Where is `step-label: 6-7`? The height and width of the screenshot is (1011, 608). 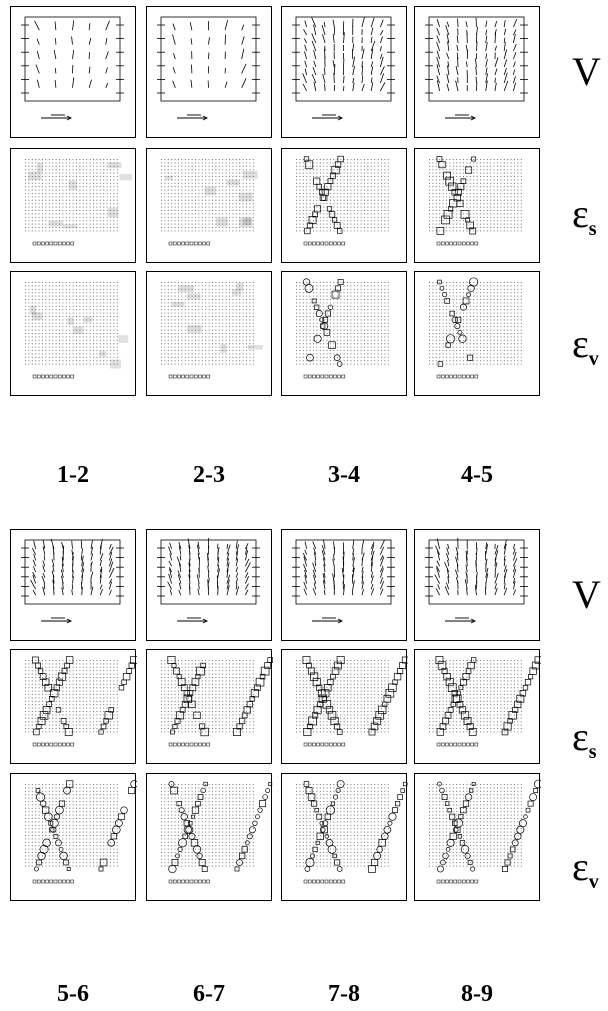
step-label: 6-7 is located at coordinates (209, 994).